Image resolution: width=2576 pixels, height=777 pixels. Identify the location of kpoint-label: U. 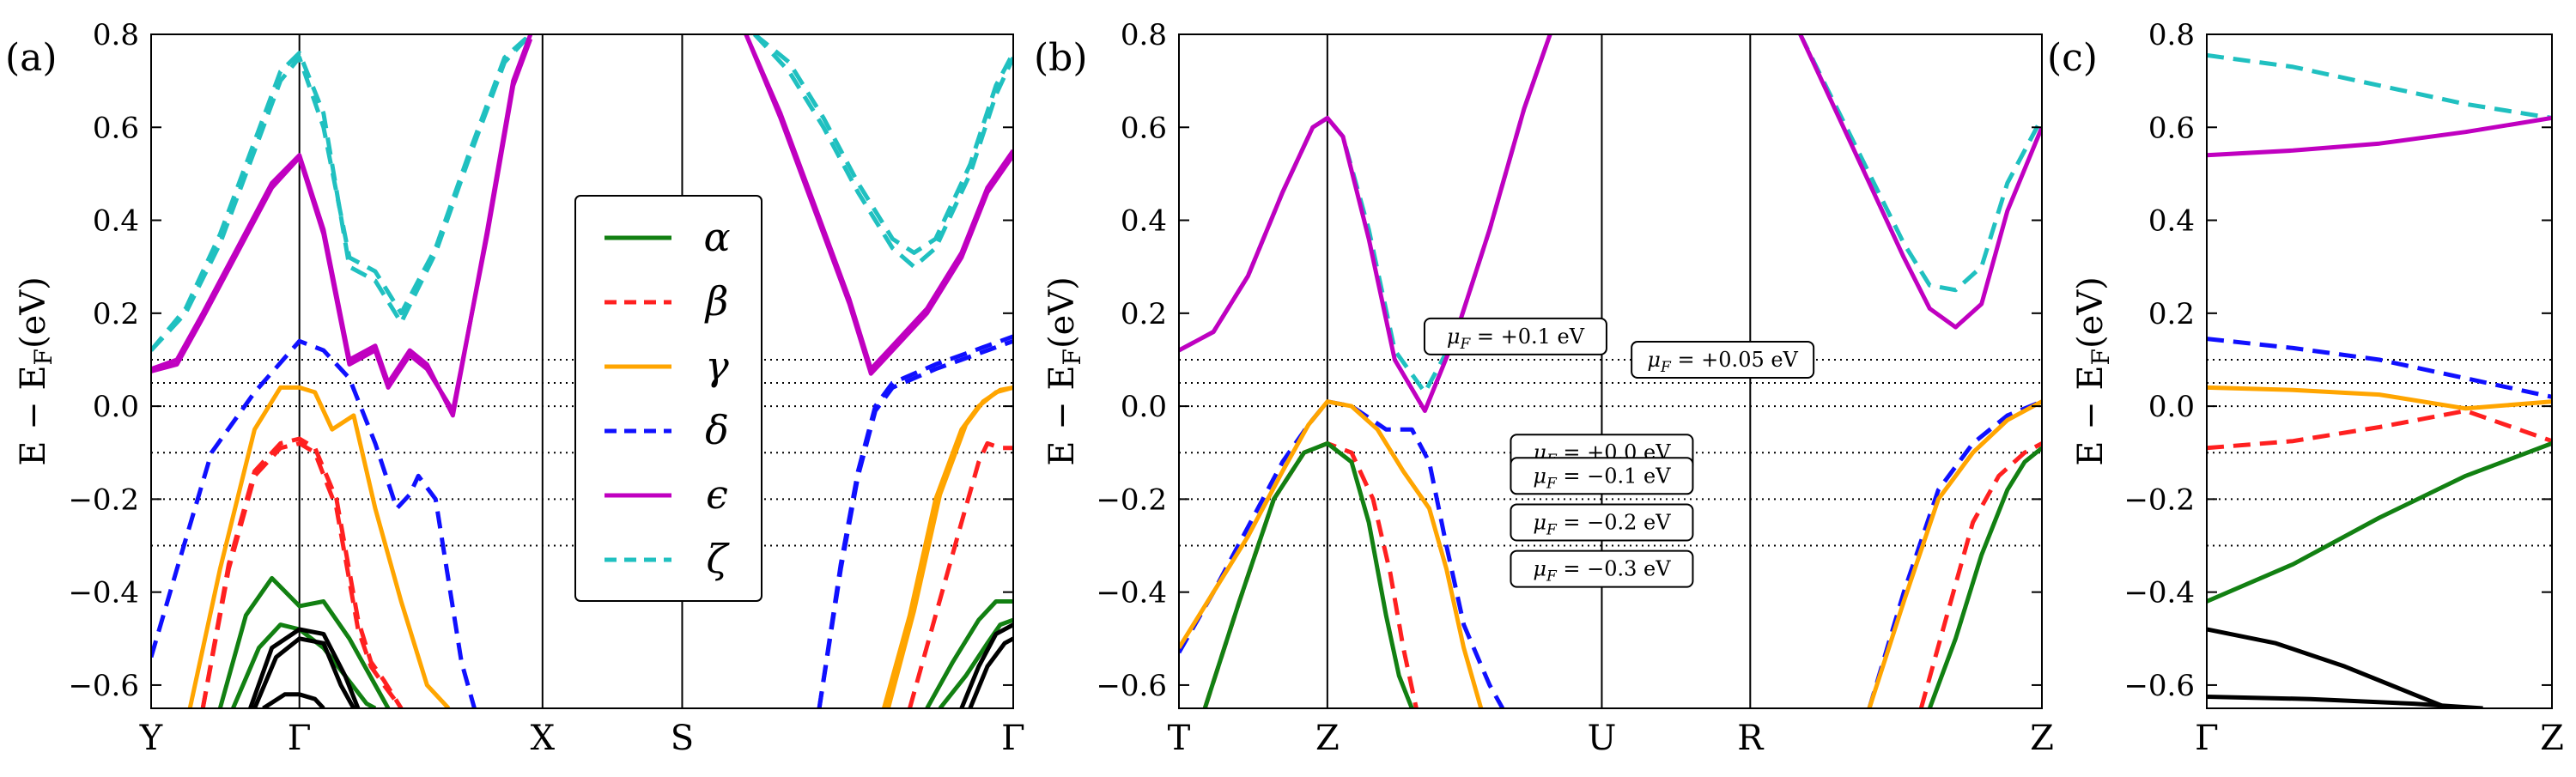
(1602, 738).